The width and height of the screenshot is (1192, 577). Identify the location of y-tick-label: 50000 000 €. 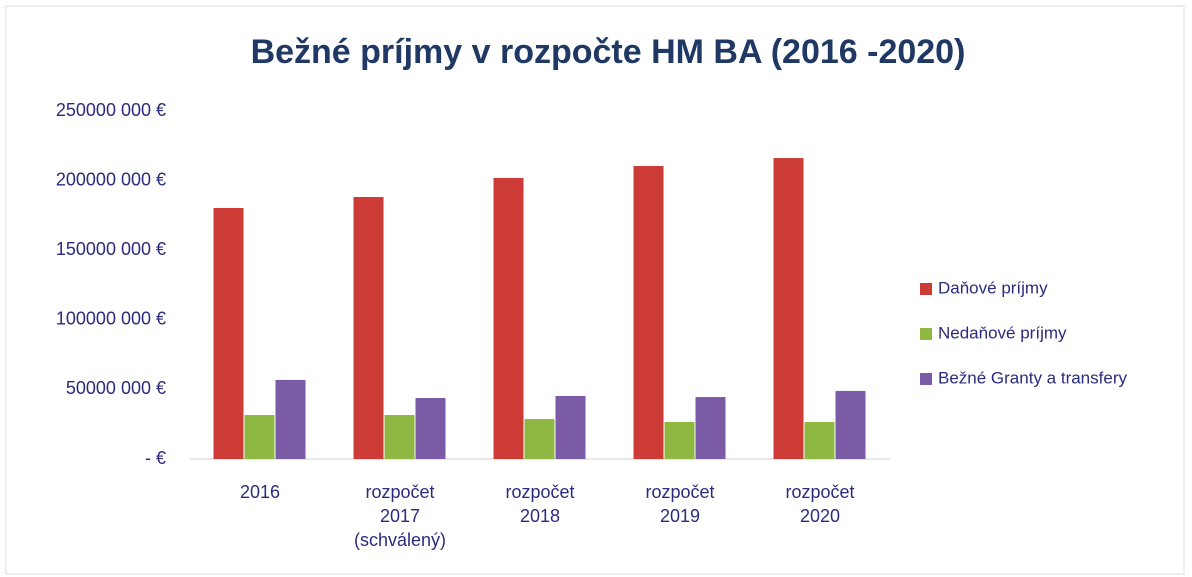
(116, 388).